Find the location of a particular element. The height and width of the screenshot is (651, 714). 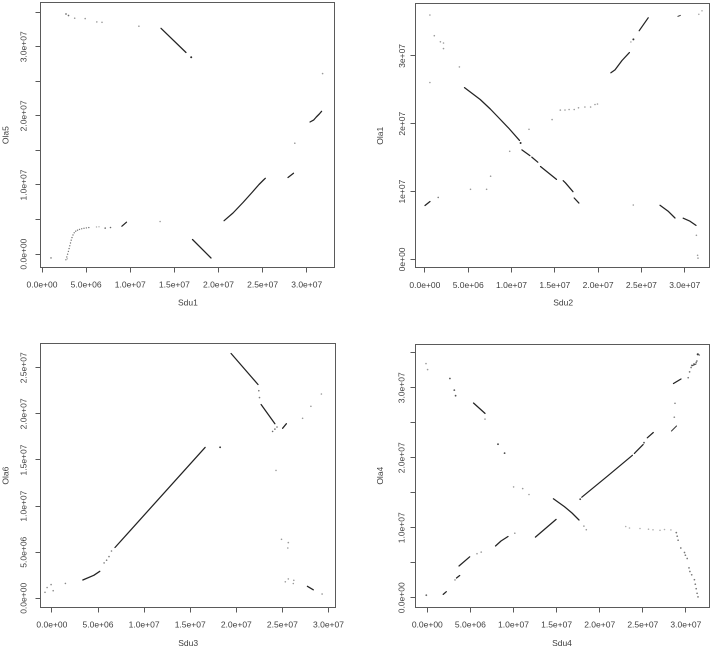

svg-text: Ola1 is located at coordinates (380, 136).